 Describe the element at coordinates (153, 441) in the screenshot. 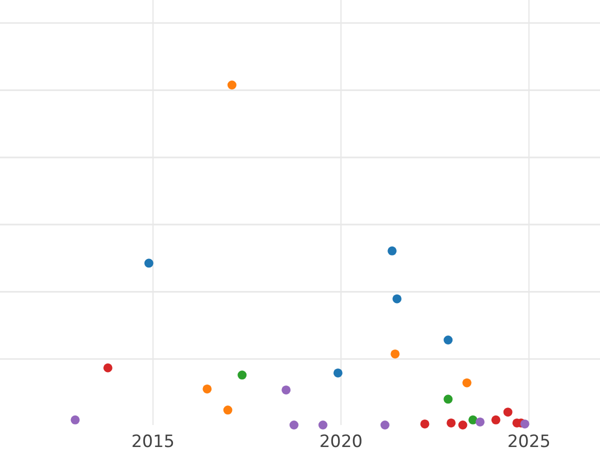

I see `x-tick-label: 2015` at that location.